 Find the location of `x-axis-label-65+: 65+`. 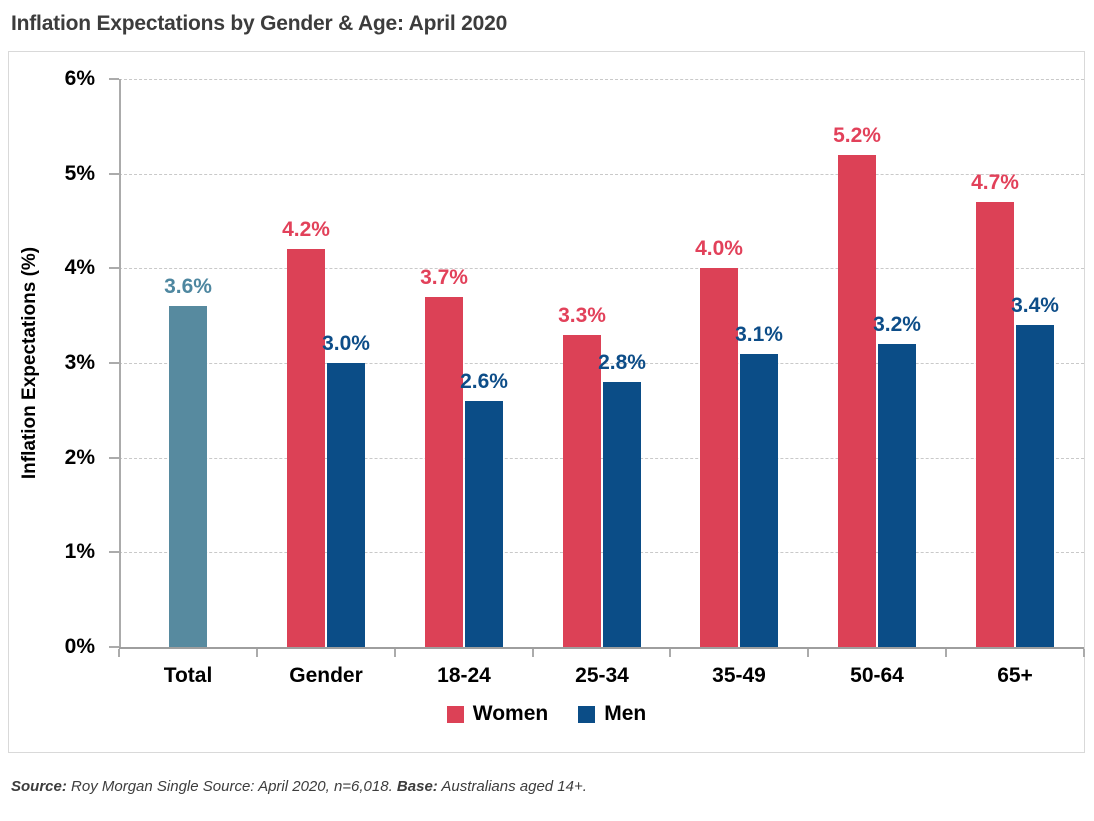

x-axis-label-65+: 65+ is located at coordinates (1015, 675).